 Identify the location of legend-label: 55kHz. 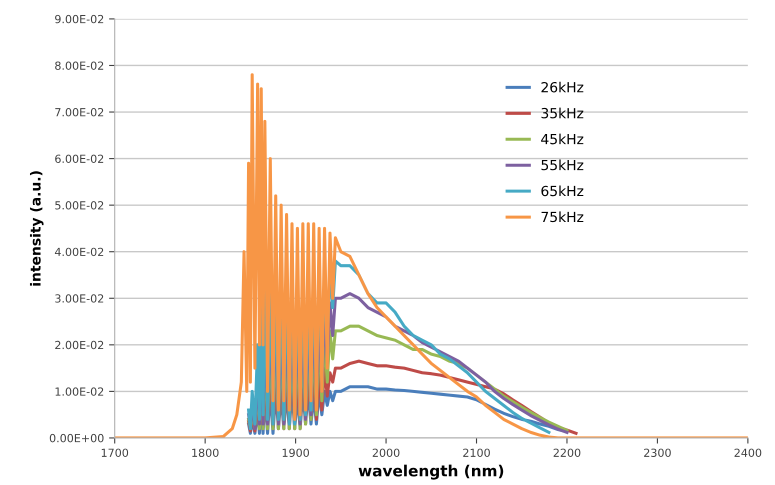
(563, 165).